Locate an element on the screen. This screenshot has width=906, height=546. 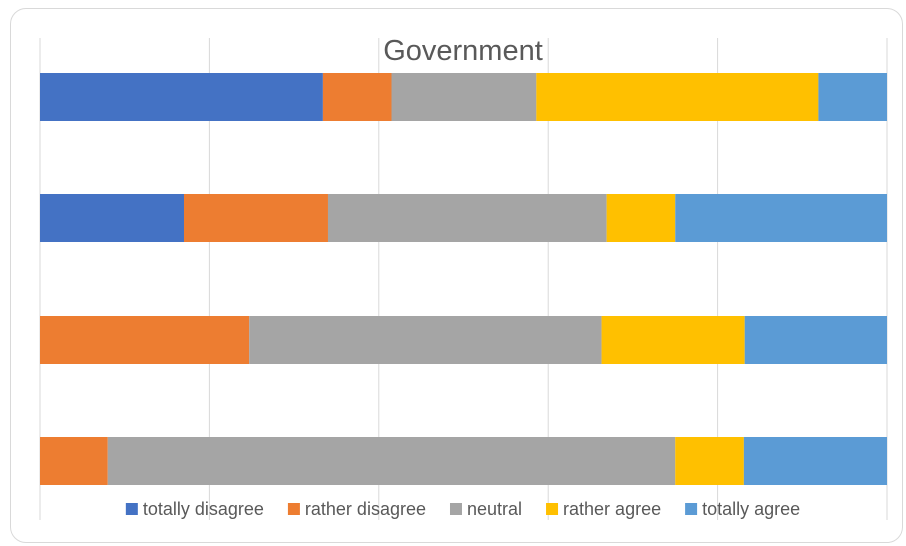
legend-label: rather agree is located at coordinates (612, 509).